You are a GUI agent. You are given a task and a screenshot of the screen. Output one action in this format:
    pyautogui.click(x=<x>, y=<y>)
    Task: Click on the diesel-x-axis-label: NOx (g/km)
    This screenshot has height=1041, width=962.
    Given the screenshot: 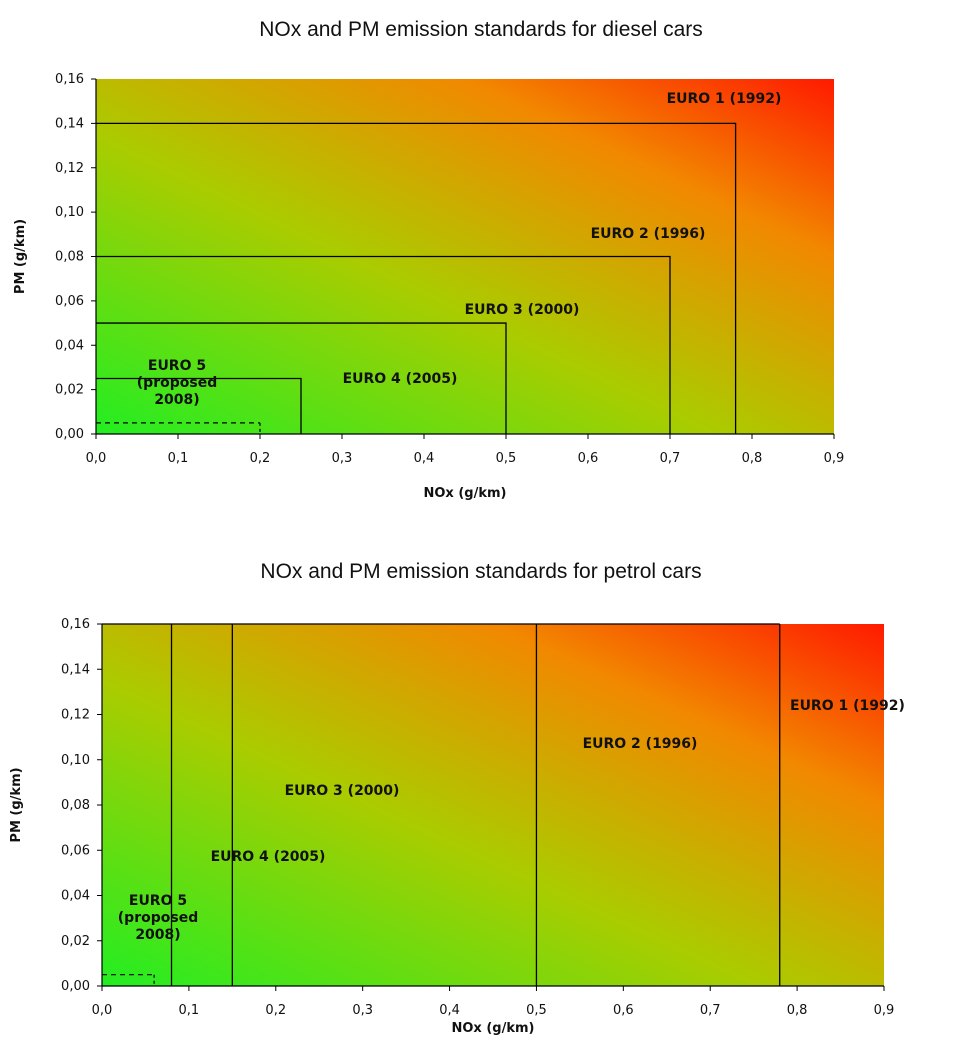 What is the action you would take?
    pyautogui.click(x=465, y=493)
    